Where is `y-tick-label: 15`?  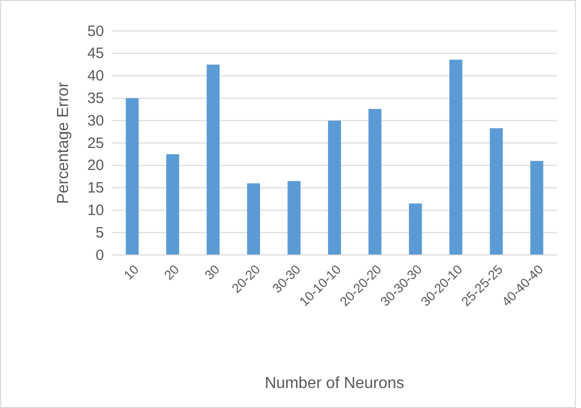
y-tick-label: 15 is located at coordinates (95, 188).